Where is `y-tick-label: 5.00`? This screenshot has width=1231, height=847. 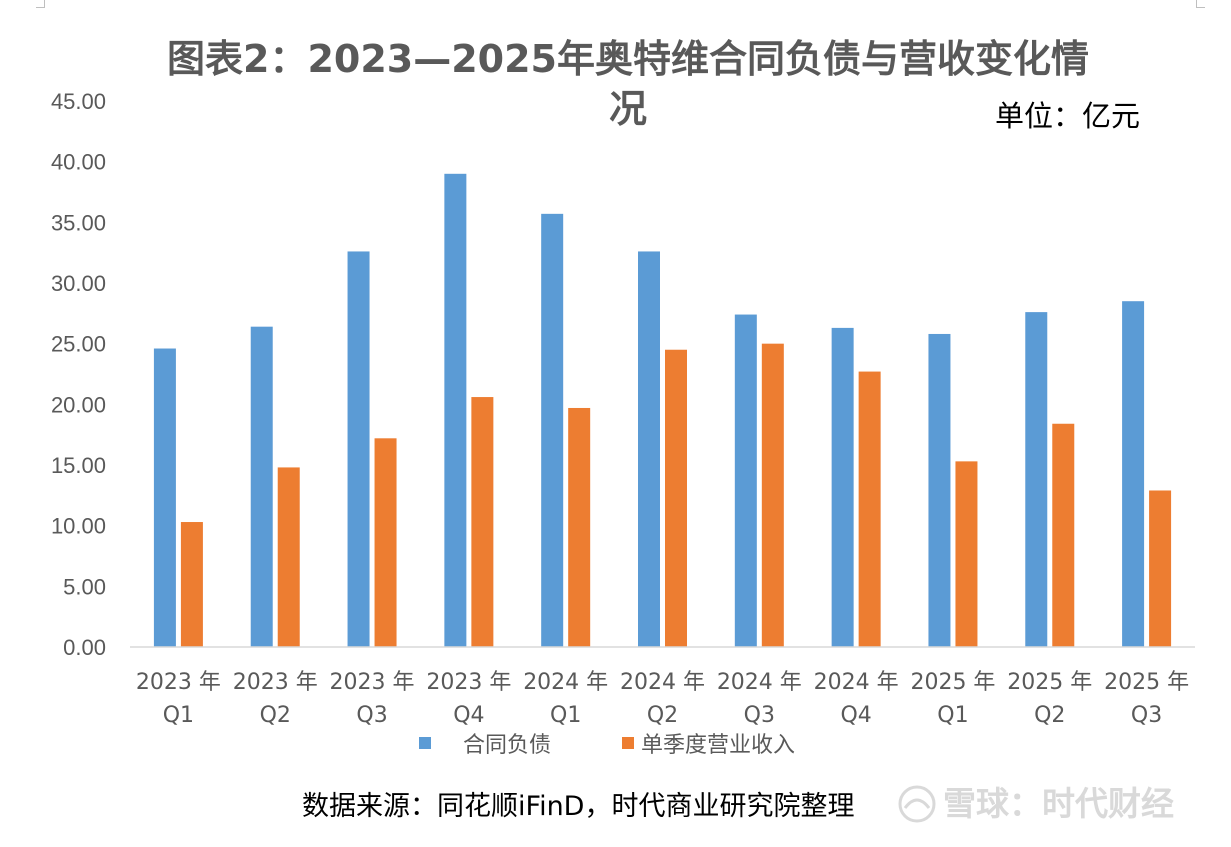 y-tick-label: 5.00 is located at coordinates (84, 586).